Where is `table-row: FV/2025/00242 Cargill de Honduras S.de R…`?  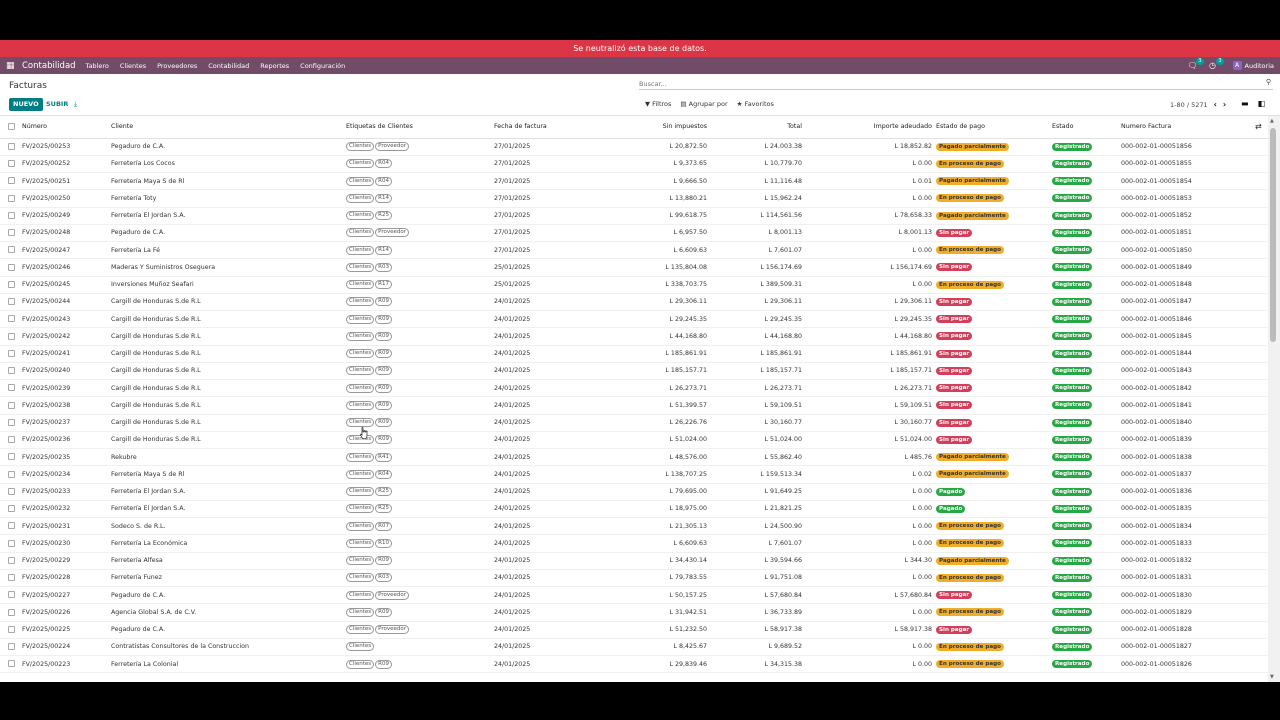 table-row: FV/2025/00242 Cargill de Honduras S.de R… is located at coordinates (634, 336).